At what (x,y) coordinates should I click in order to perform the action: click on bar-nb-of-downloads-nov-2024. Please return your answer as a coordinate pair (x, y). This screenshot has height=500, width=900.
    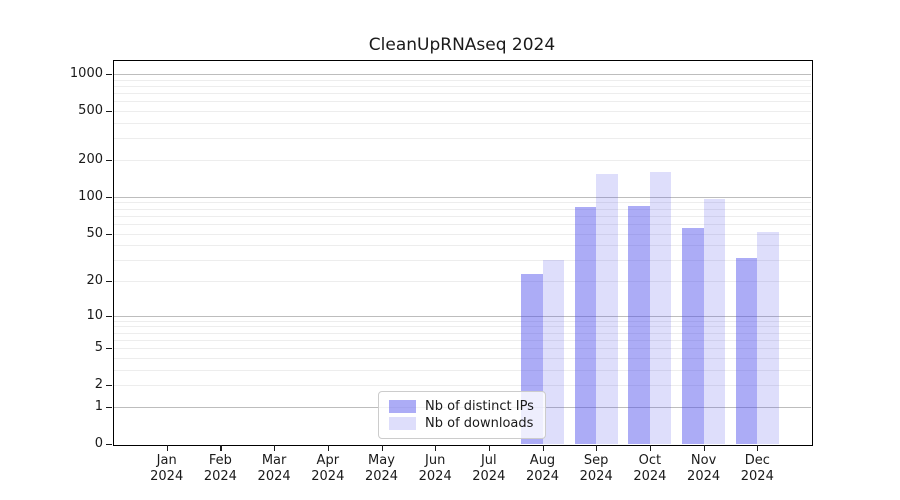
    Looking at the image, I should click on (714, 321).